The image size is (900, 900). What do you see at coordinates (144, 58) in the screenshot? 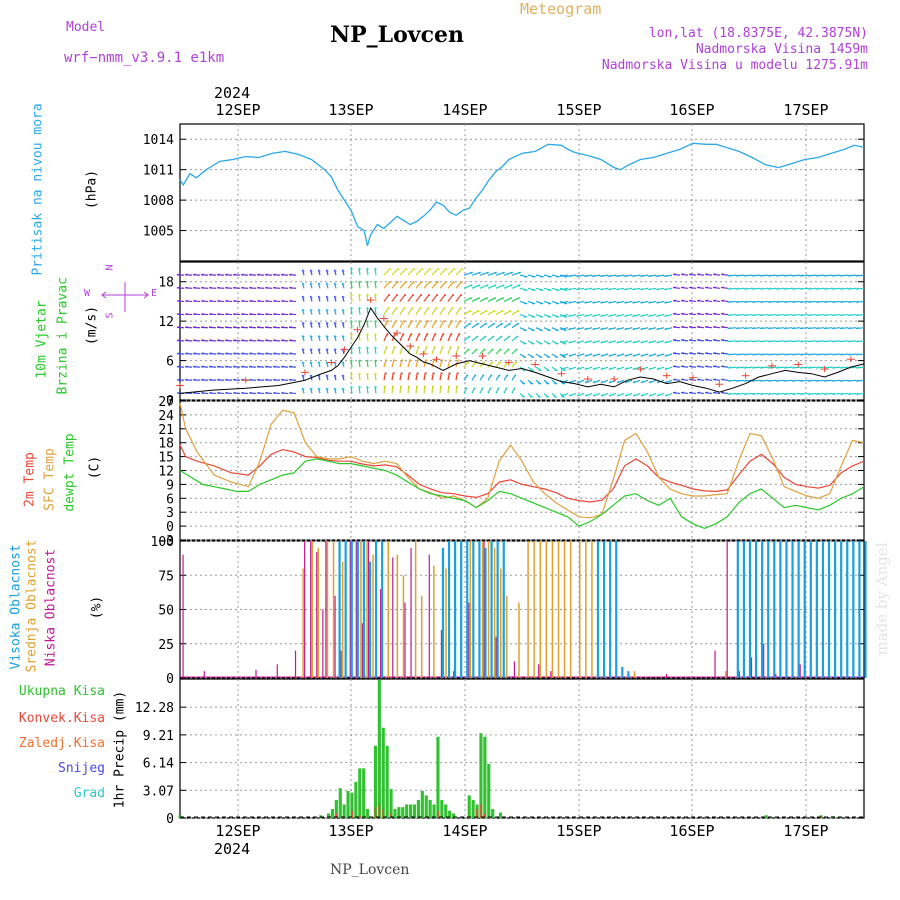
I see `model-name: wrf−nmm_v3.9.1 e1km` at bounding box center [144, 58].